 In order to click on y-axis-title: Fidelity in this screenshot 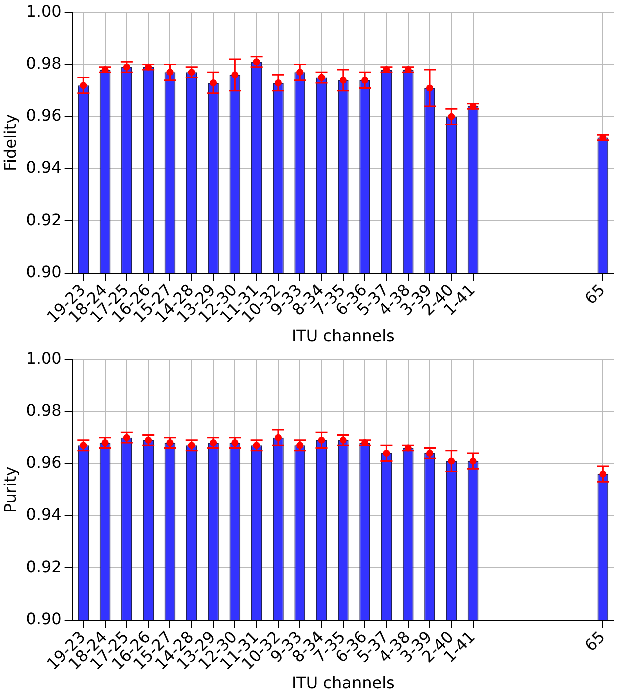, I will do `click(10, 143)`.